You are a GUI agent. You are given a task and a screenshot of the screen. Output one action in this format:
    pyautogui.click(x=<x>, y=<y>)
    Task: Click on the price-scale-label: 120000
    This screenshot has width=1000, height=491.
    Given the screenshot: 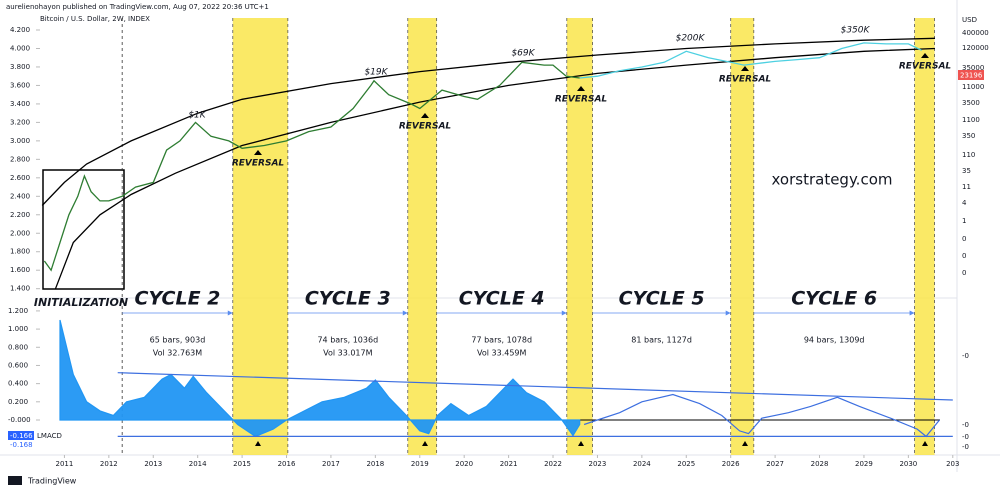 What is the action you would take?
    pyautogui.click(x=975, y=48)
    